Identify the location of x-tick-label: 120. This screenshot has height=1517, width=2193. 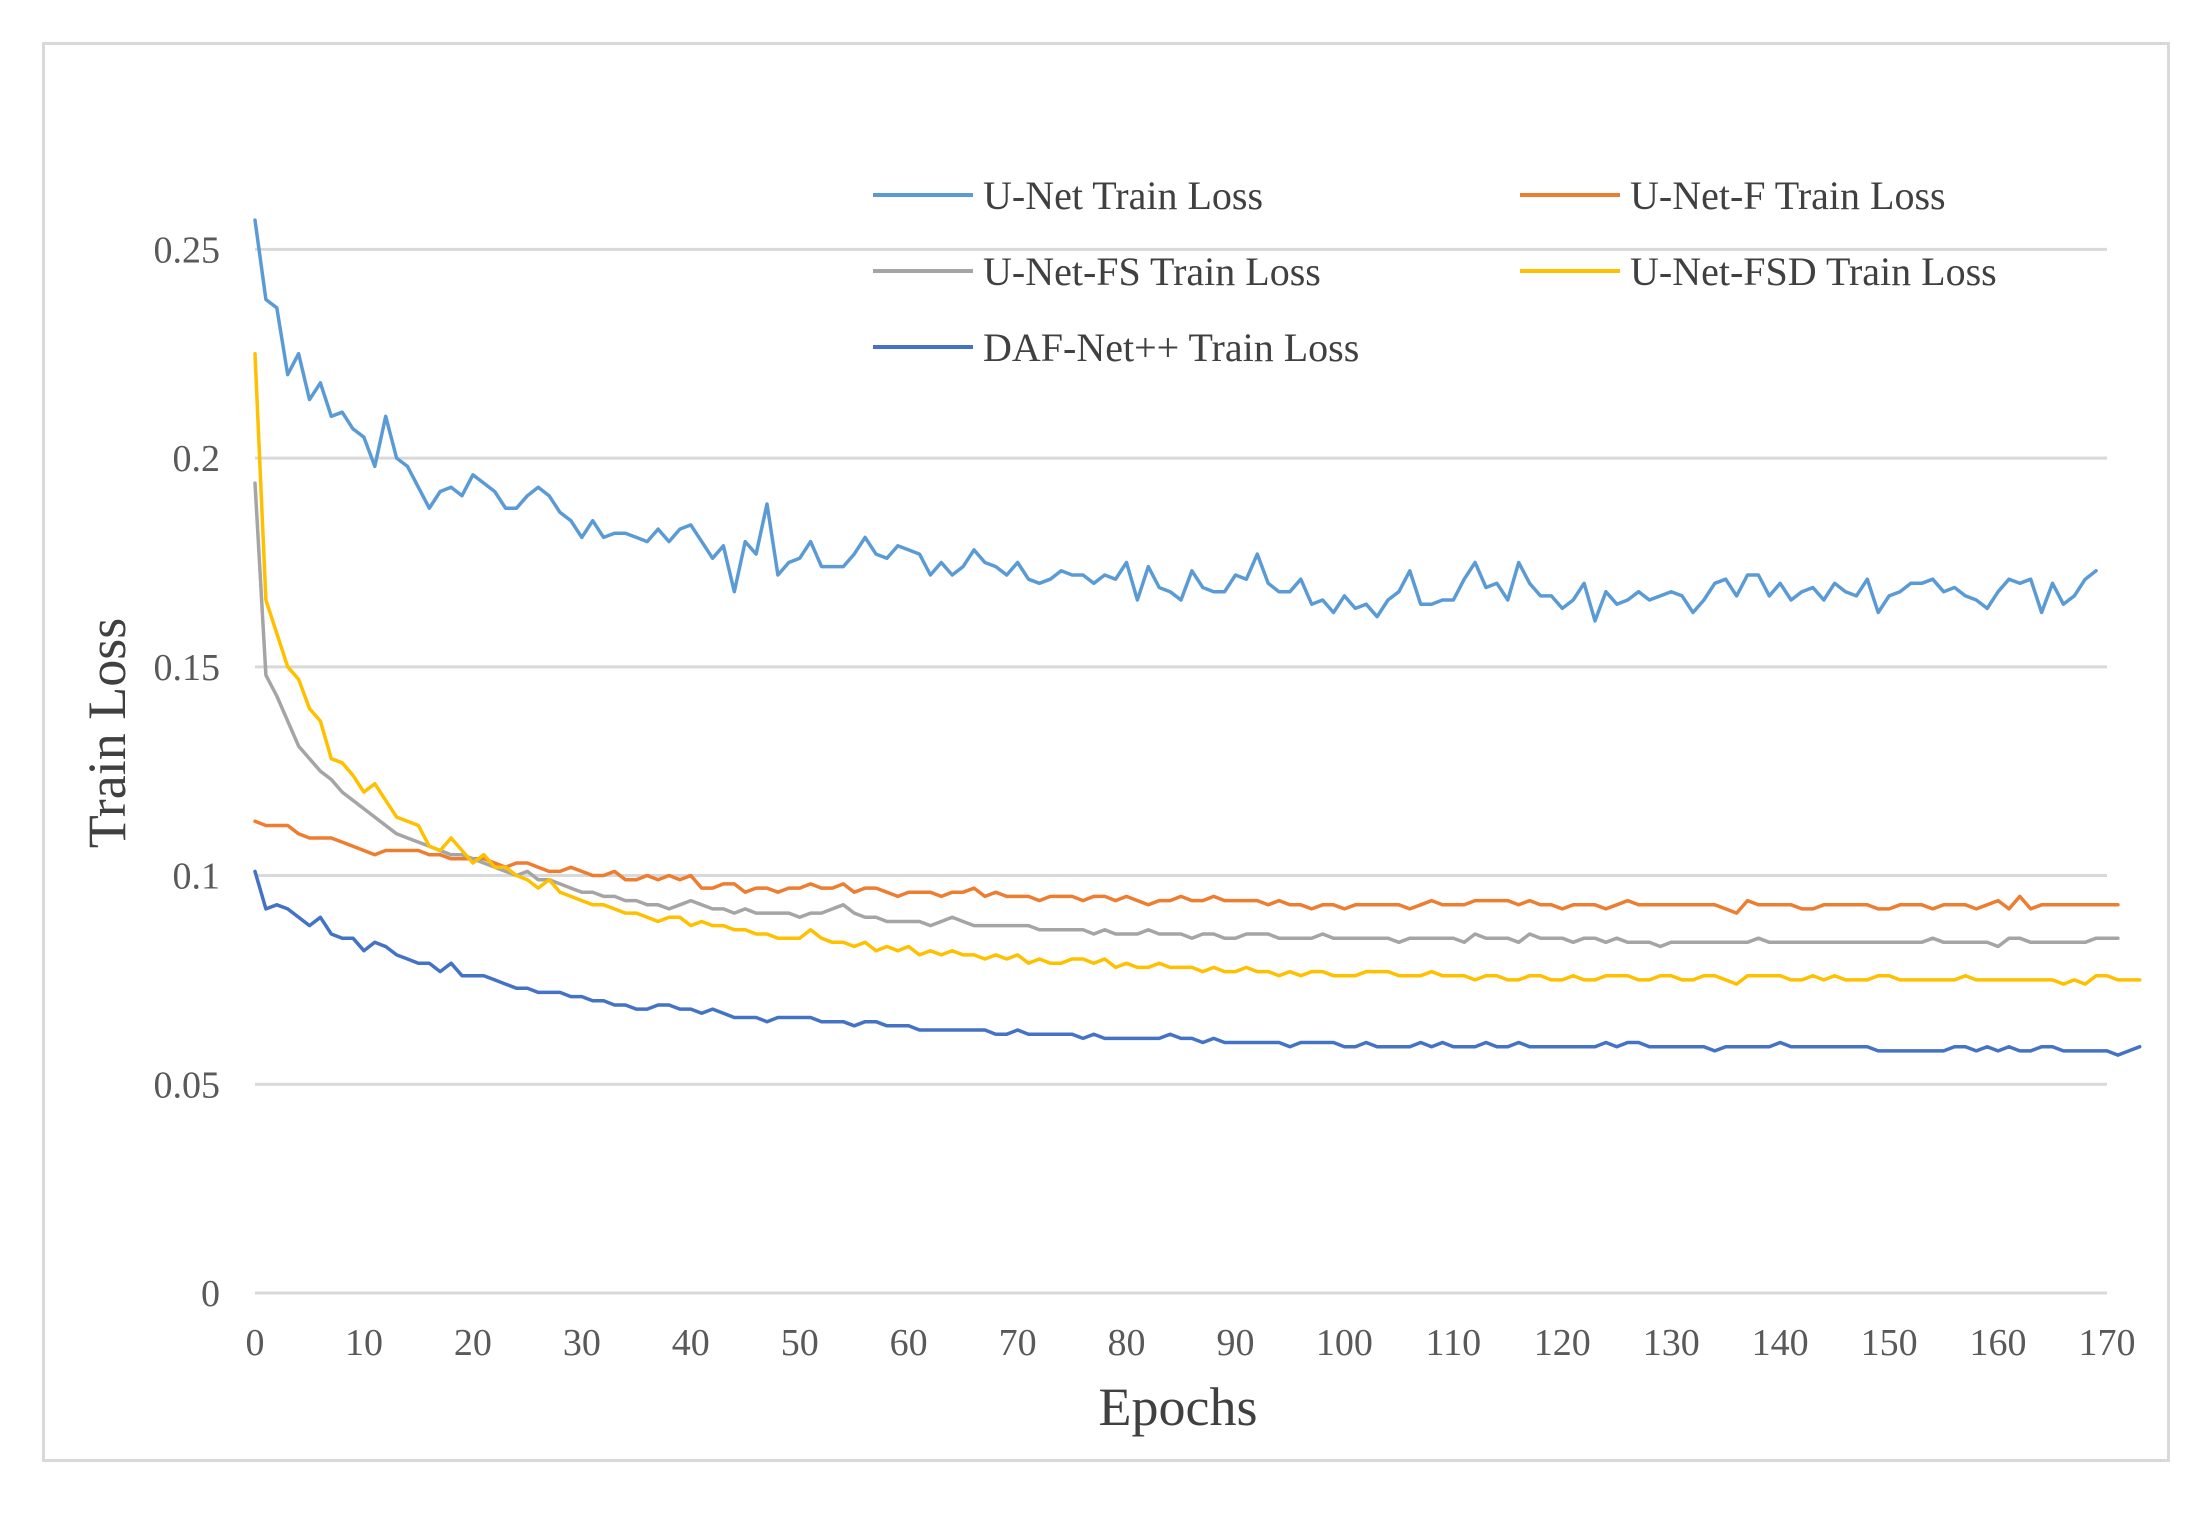
(1562, 1343).